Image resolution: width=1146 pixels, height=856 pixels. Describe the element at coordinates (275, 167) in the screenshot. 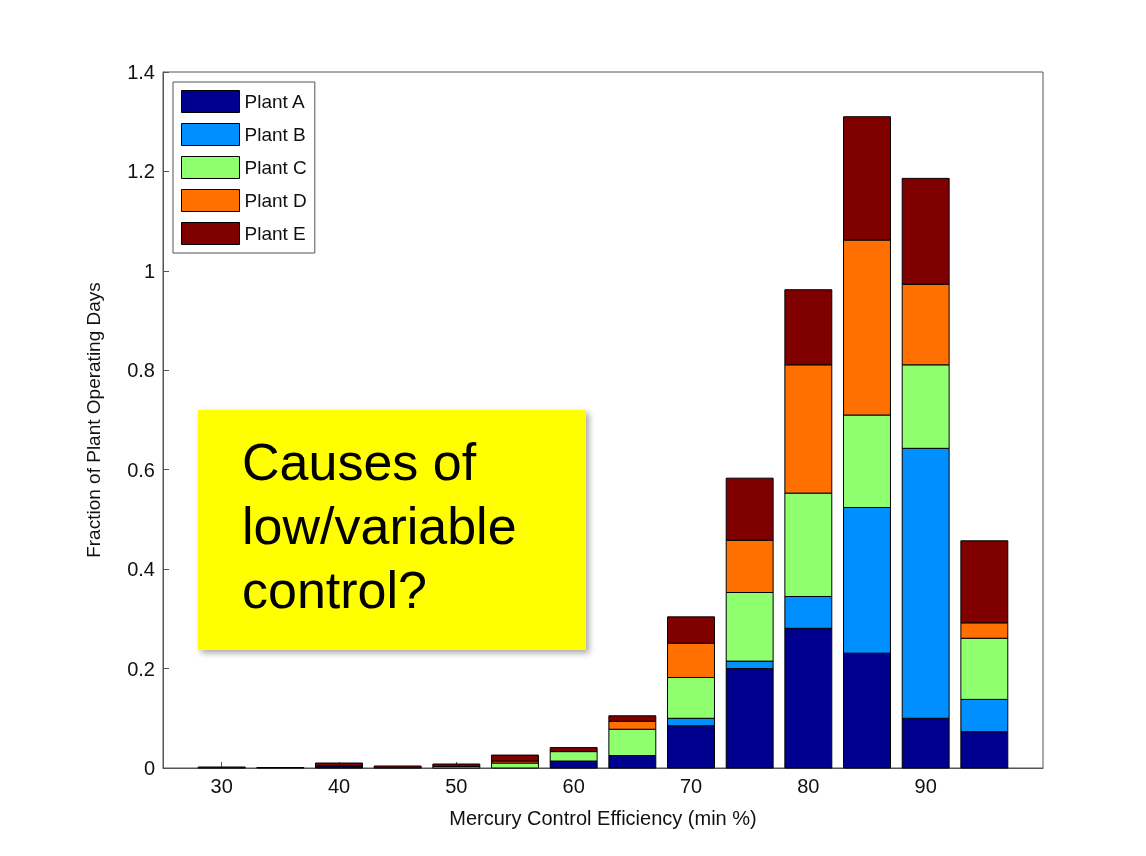

I see `legend-label: Plant C` at that location.